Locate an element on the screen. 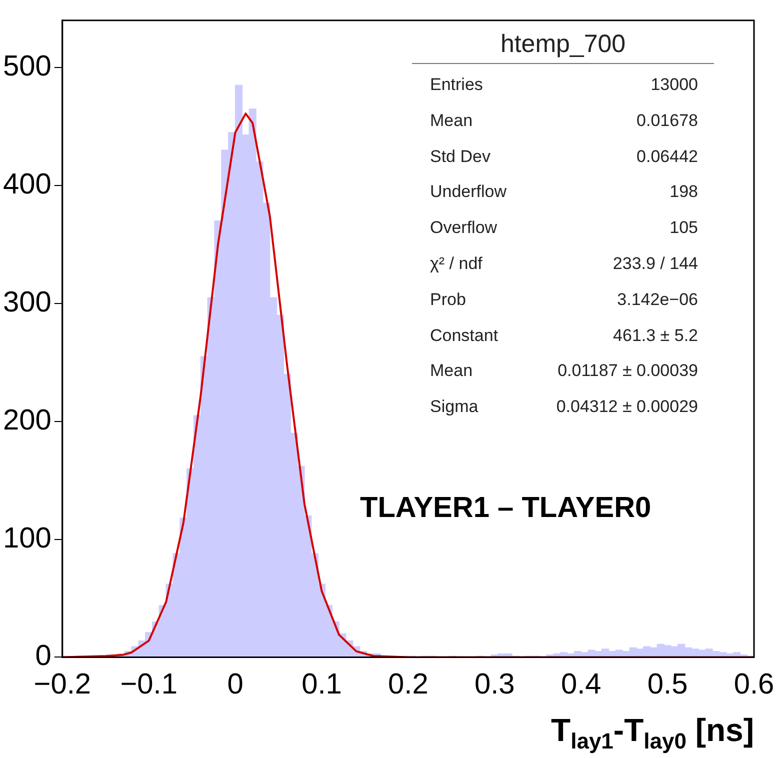 Image resolution: width=784 pixels, height=758 pixels. text: Std Dev 0.06442 is located at coordinates (564, 156).